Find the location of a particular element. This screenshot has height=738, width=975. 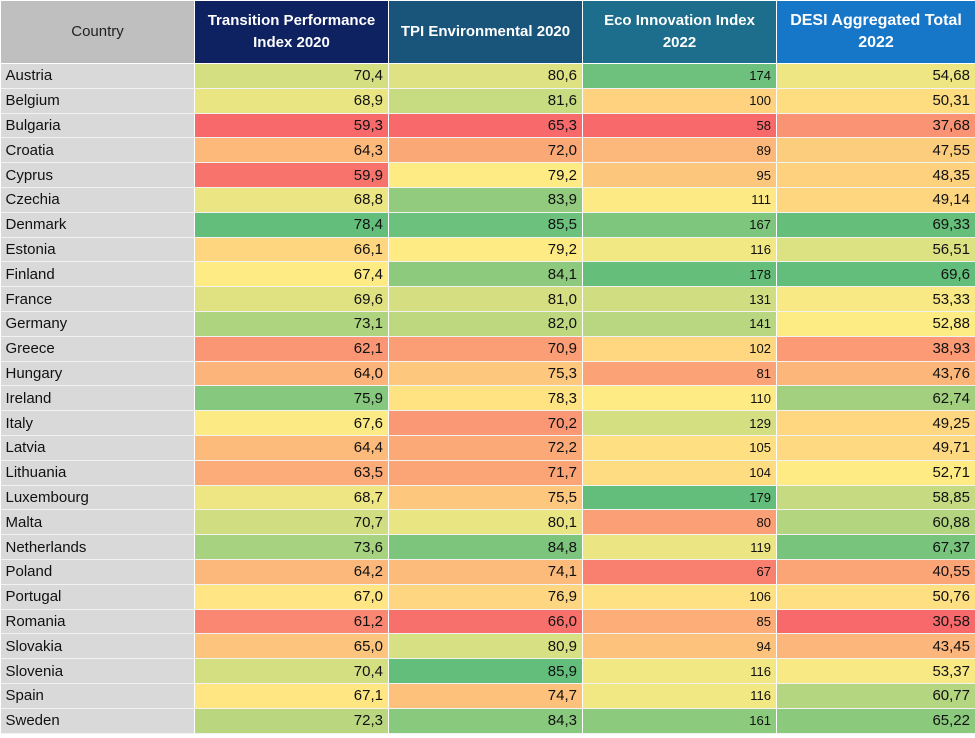

table-row: Malta 70,7 80,1 80 60,88 is located at coordinates (487, 522).